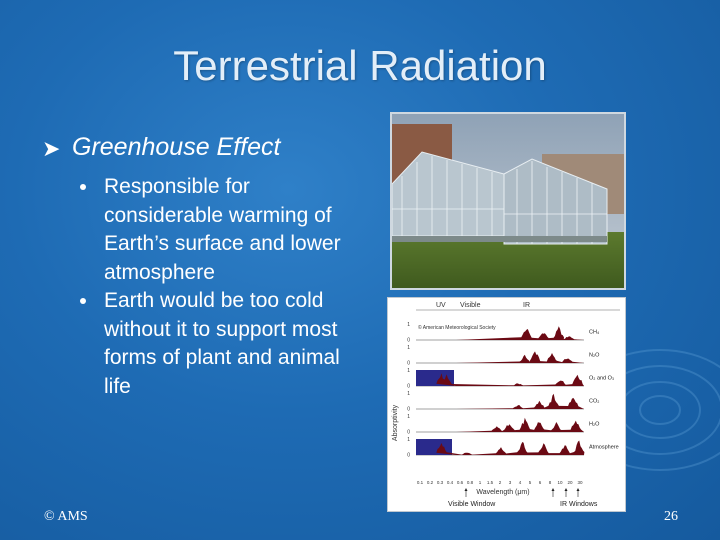  What do you see at coordinates (530, 482) in the screenshot?
I see `x-tick-label: 5` at bounding box center [530, 482].